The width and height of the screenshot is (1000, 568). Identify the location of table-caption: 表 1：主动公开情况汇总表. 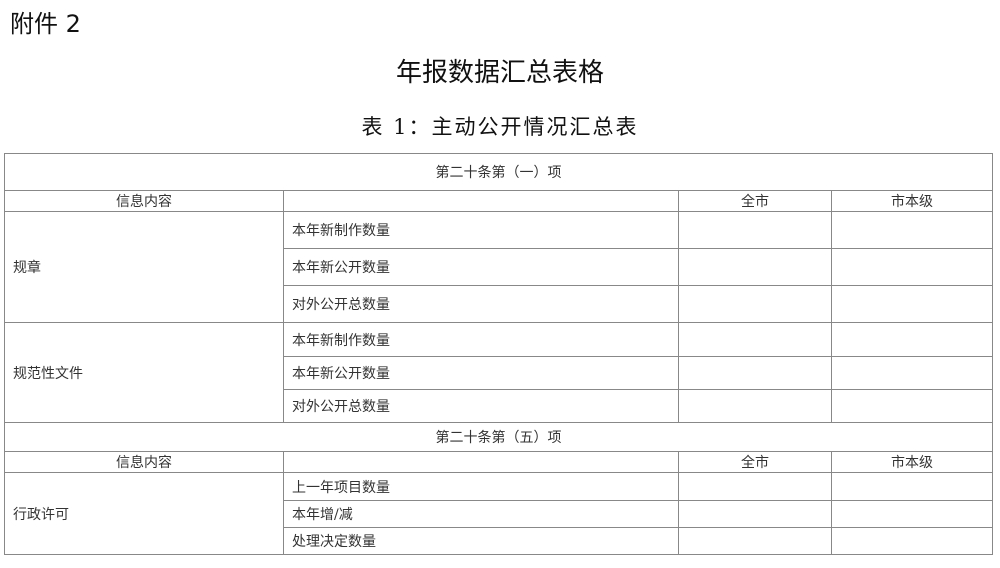
(500, 127).